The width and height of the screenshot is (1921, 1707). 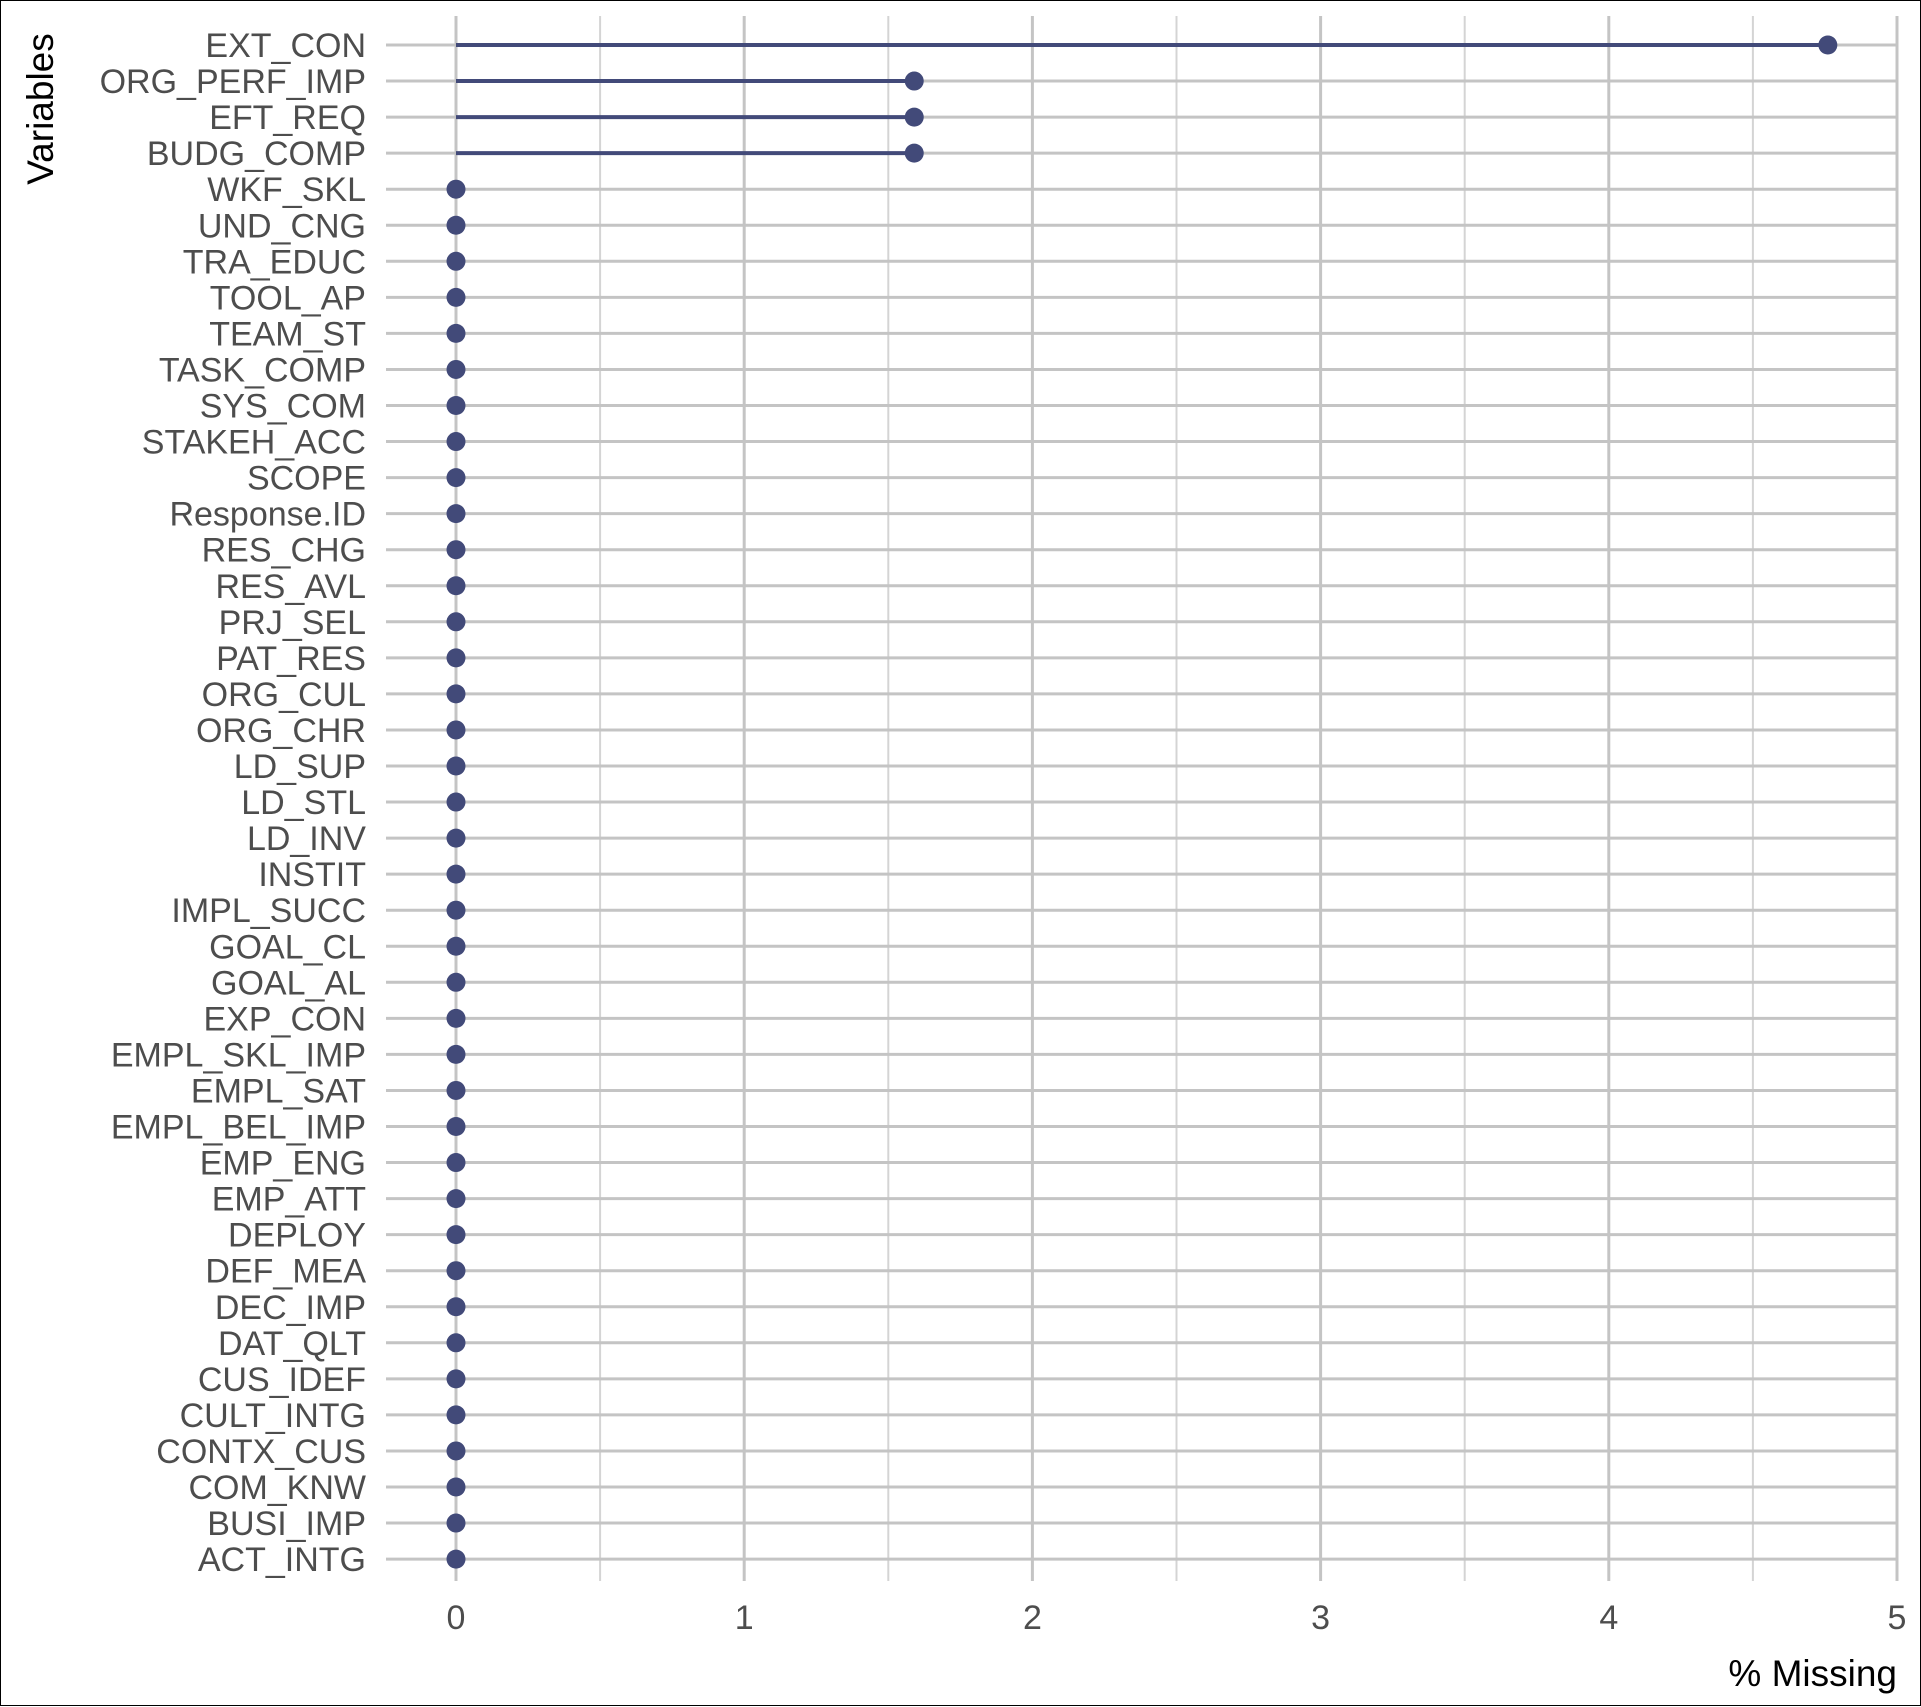 I want to click on y-tick-label: GOAL_AL, so click(x=288, y=983).